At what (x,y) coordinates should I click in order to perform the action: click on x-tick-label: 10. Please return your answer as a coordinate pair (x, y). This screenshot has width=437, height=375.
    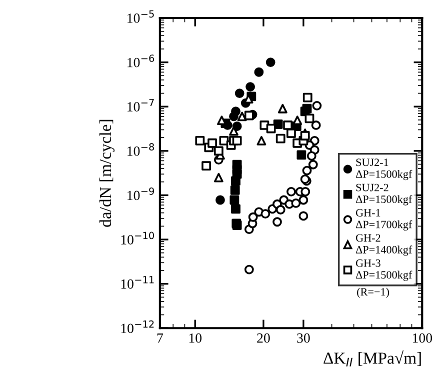
    Looking at the image, I should click on (195, 338).